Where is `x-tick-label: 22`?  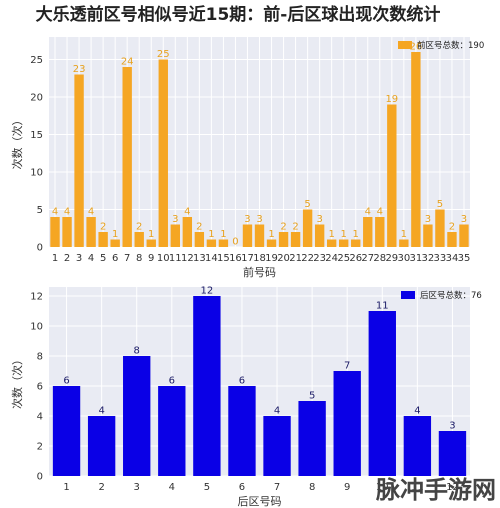
x-tick-label: 22 is located at coordinates (307, 258).